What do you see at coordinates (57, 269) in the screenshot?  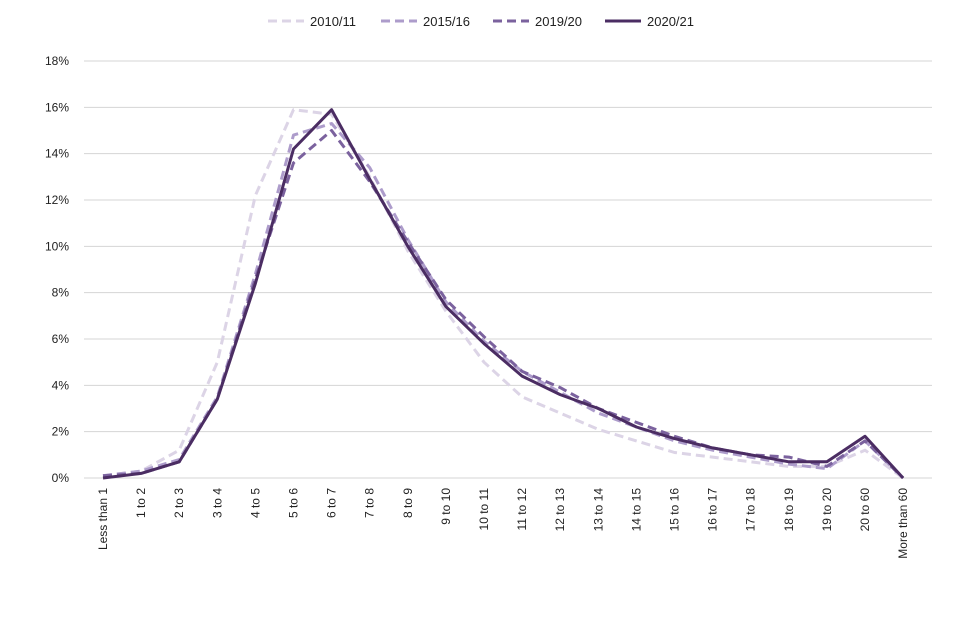 I see `y-axis: 0% 2% 4% 6% 8% 10% 12% 14% 16% 18%` at bounding box center [57, 269].